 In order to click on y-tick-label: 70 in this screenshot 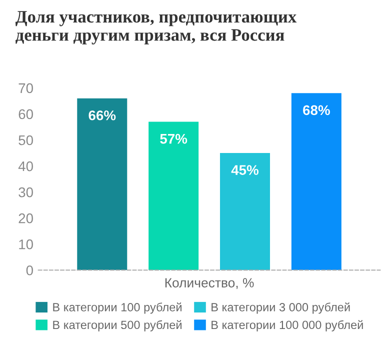, I will do `click(25, 88)`.